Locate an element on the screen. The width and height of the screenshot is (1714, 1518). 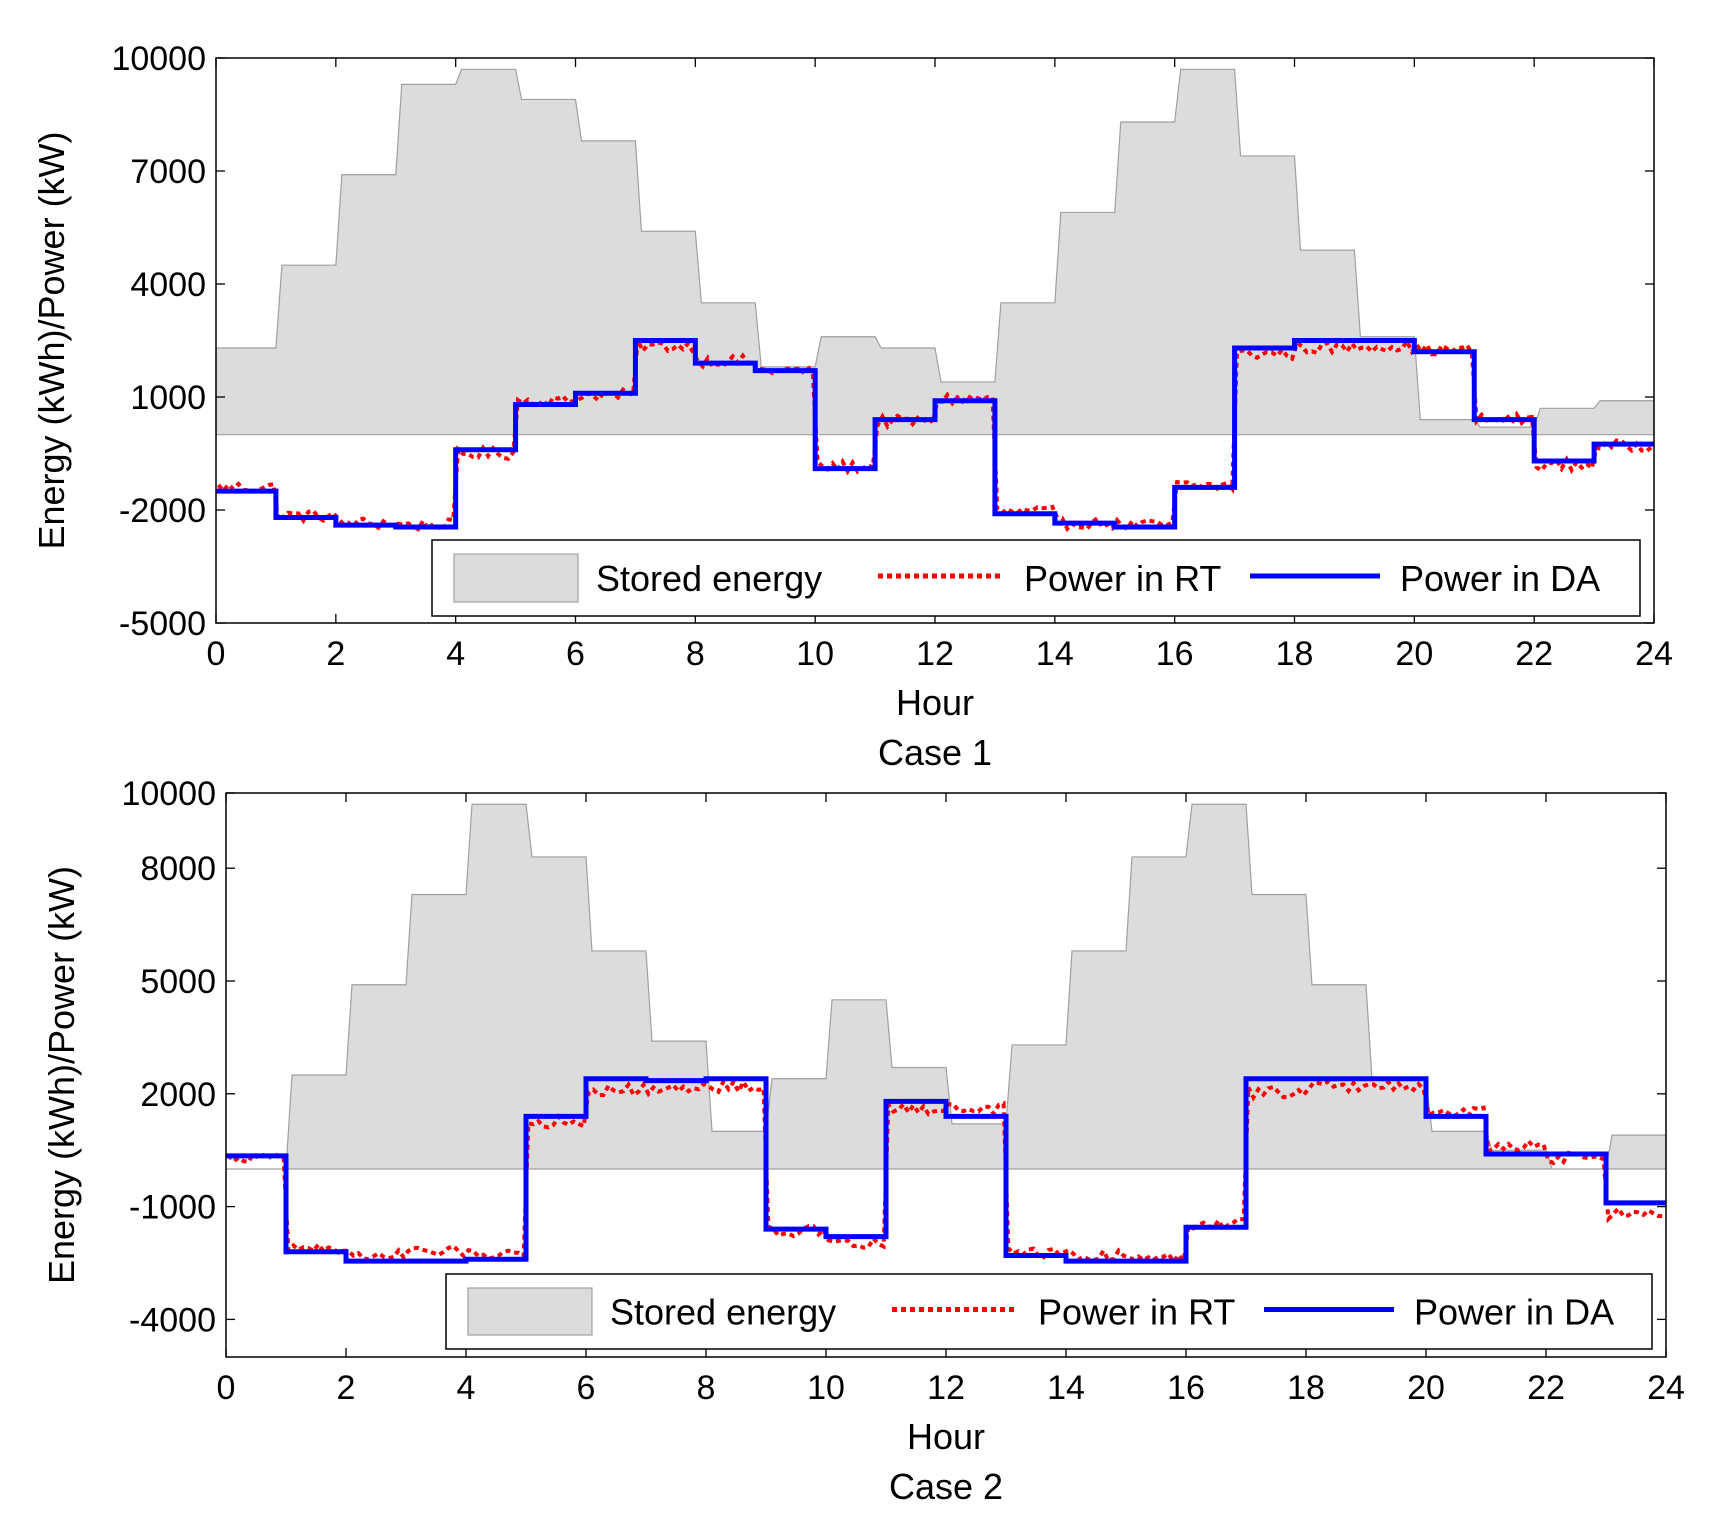
y-tick-label: 7000 is located at coordinates (168, 172).